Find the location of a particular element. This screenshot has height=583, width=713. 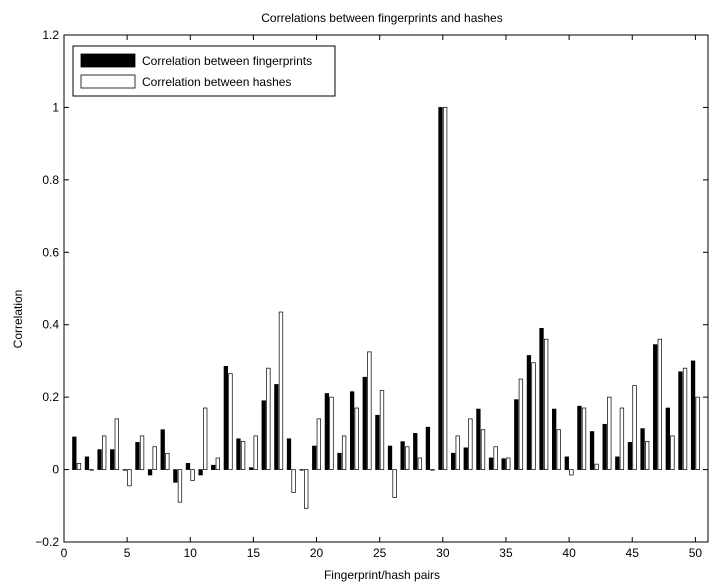

y-tick-label: −0.2 is located at coordinates (47, 542).